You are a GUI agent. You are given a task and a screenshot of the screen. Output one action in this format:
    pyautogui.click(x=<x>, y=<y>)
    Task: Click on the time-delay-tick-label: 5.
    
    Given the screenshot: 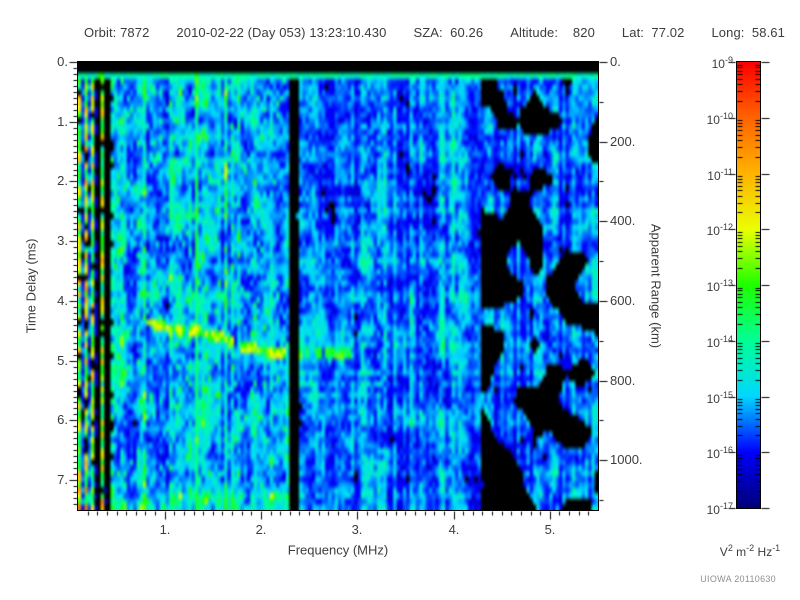 What is the action you would take?
    pyautogui.click(x=62, y=360)
    